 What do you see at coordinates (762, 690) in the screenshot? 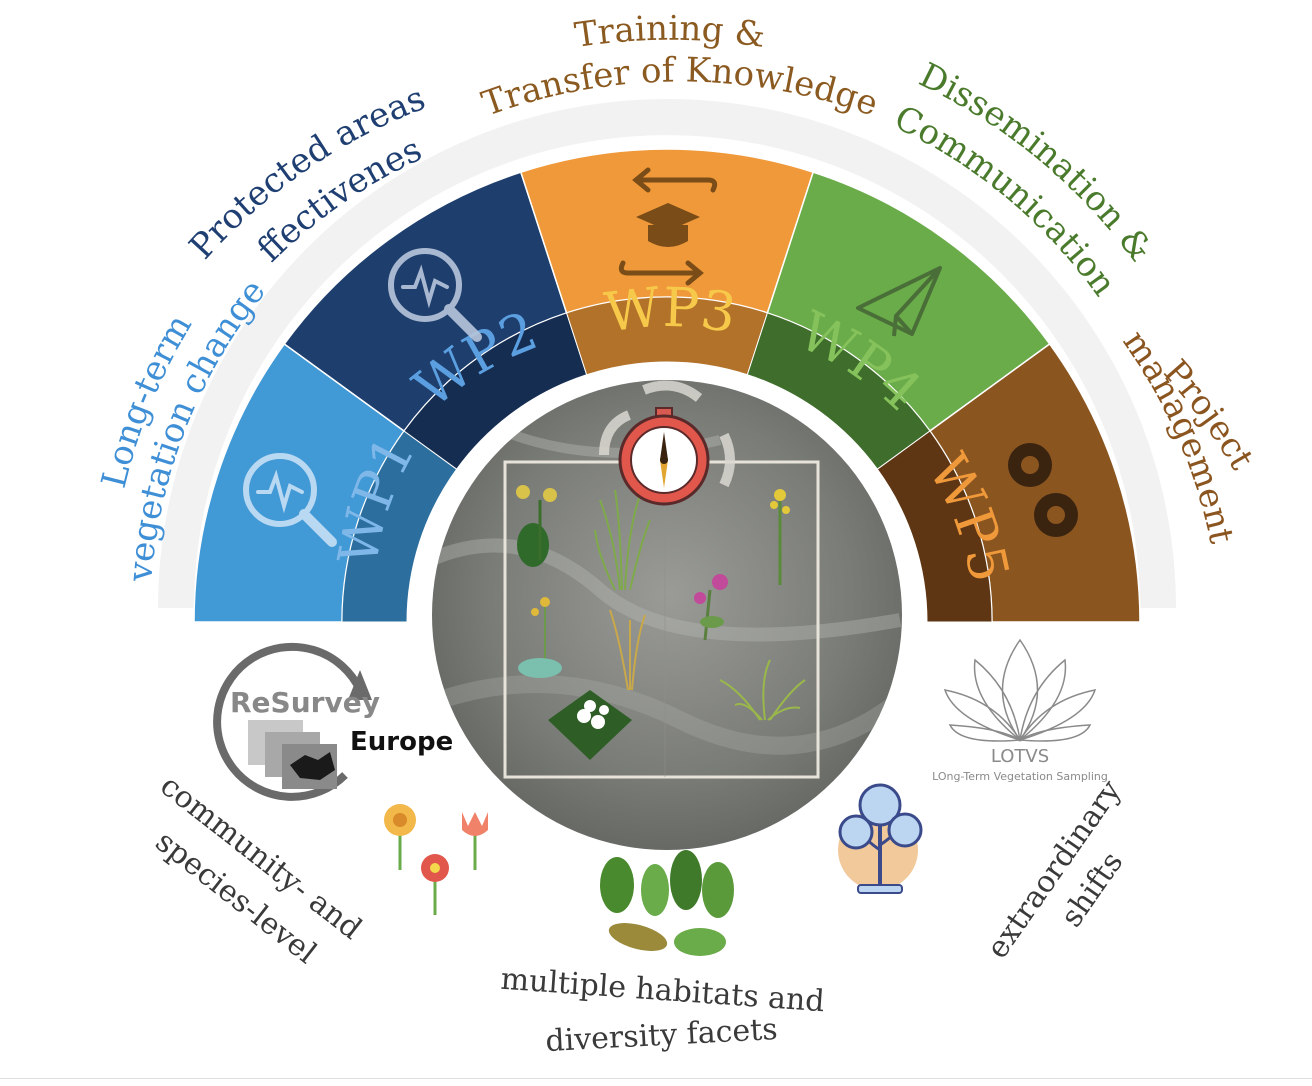
I see `plant-tussock` at bounding box center [762, 690].